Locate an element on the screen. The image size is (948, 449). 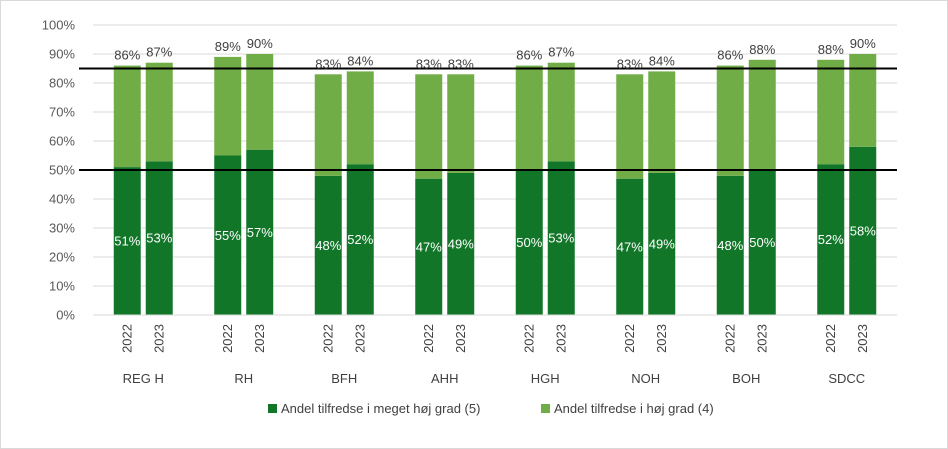
data-label-meget-hoj-grad: 58% is located at coordinates (863, 230).